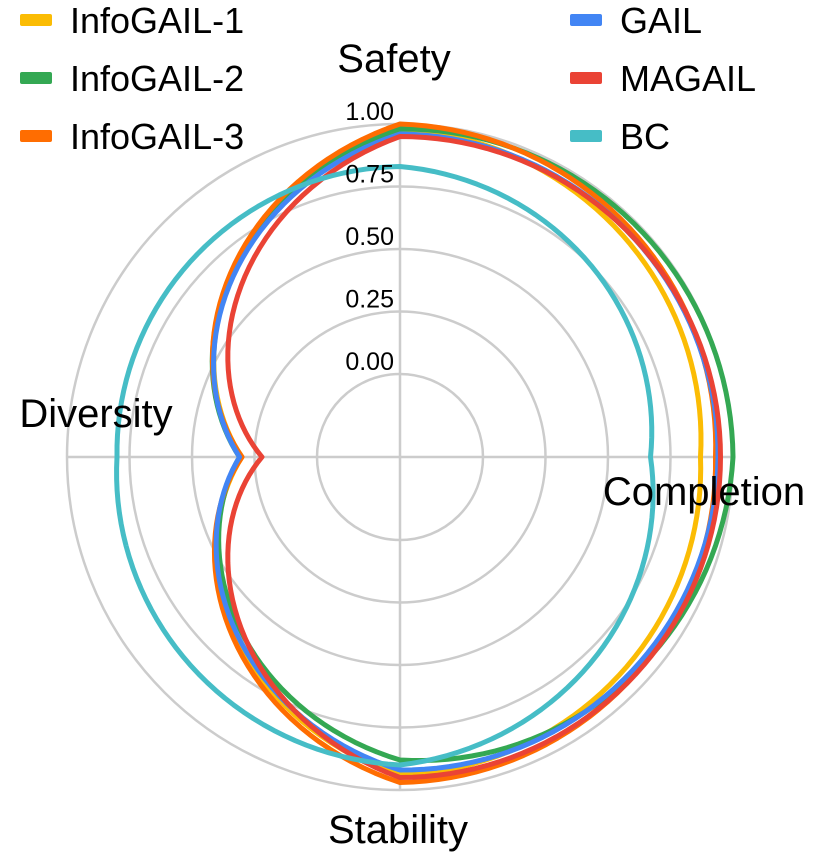 The width and height of the screenshot is (830, 859). I want to click on legend-item: InfoGAIL-1, so click(132, 20).